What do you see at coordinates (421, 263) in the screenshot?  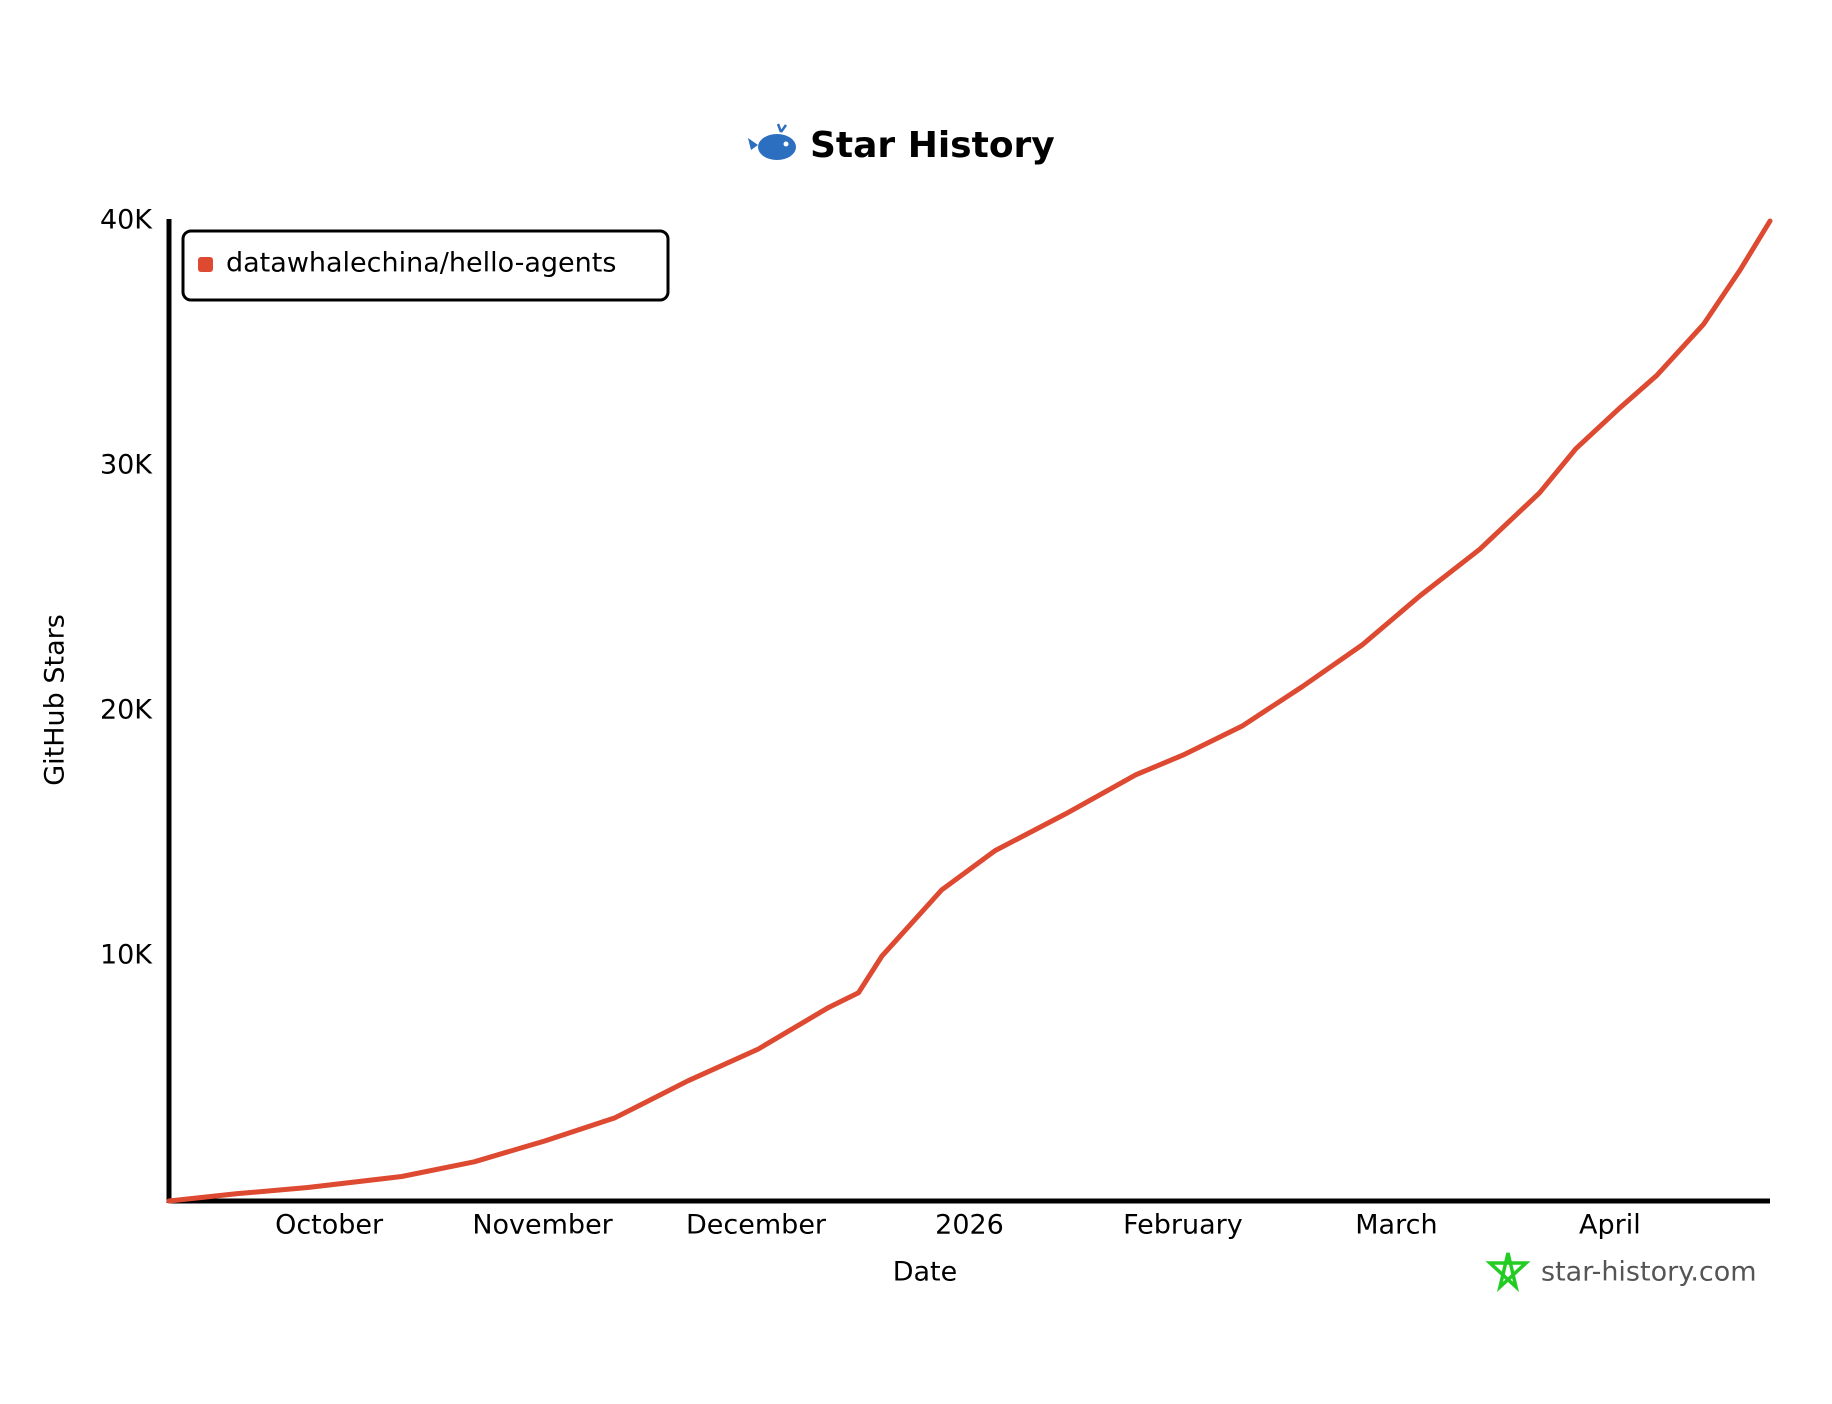 I see `legend-label: datawhalechina/hello-agents` at bounding box center [421, 263].